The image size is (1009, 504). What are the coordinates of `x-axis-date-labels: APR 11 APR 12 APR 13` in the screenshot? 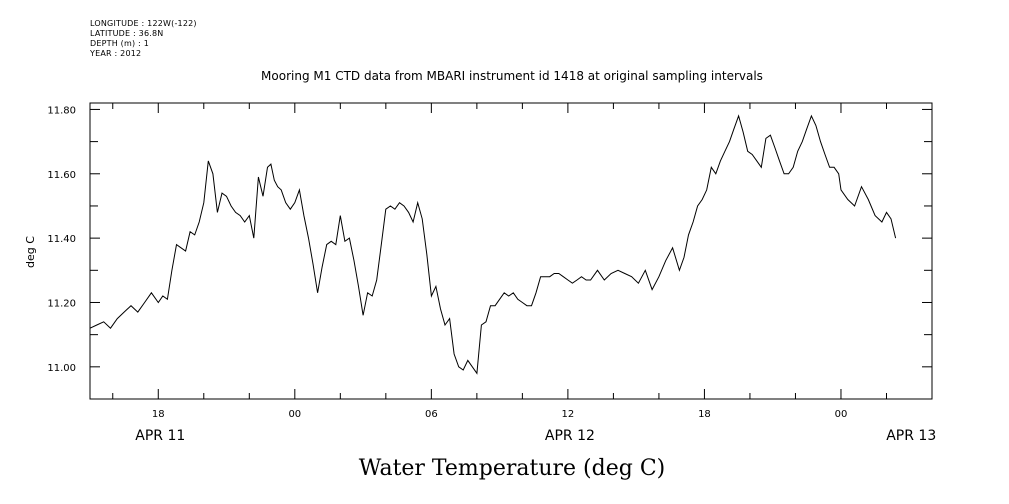 It's located at (535, 436).